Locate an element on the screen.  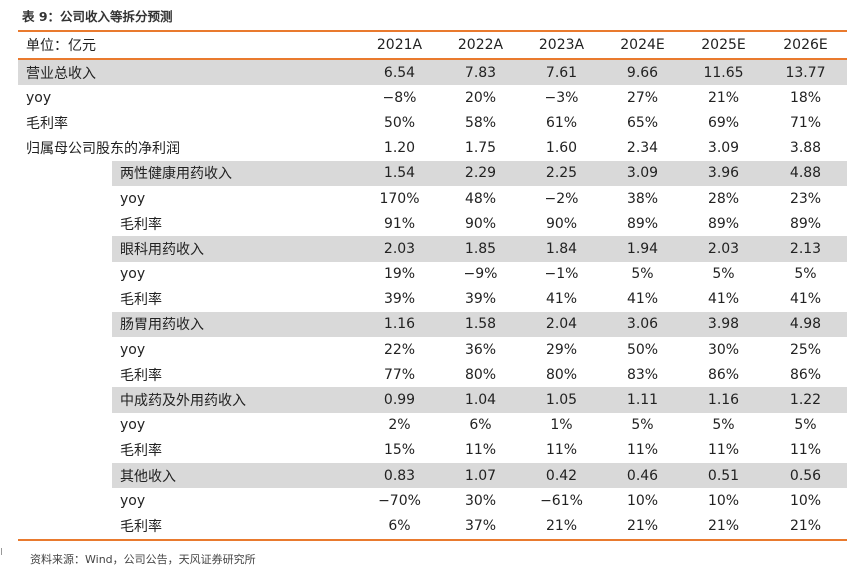
cell-value: 69% is located at coordinates (723, 122).